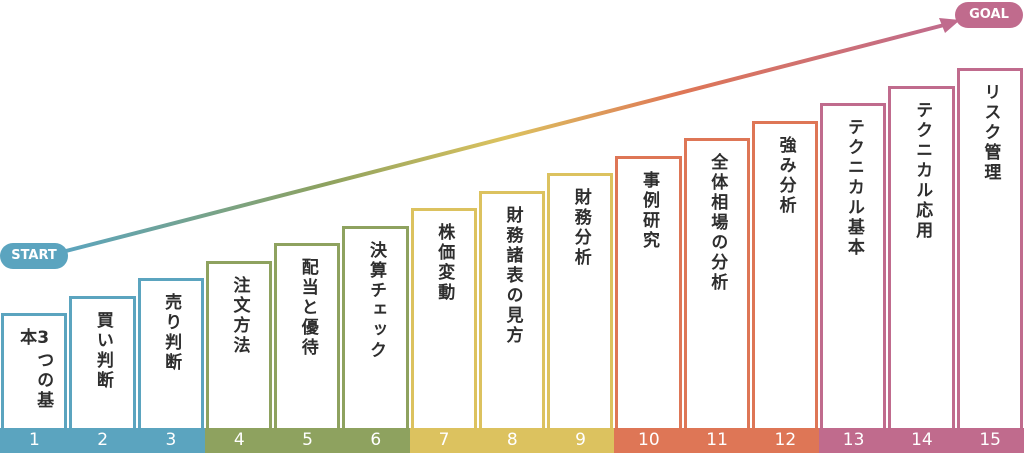 This screenshot has width=1024, height=453. Describe the element at coordinates (649, 210) in the screenshot. I see `step-label-10: 事例研究` at that location.